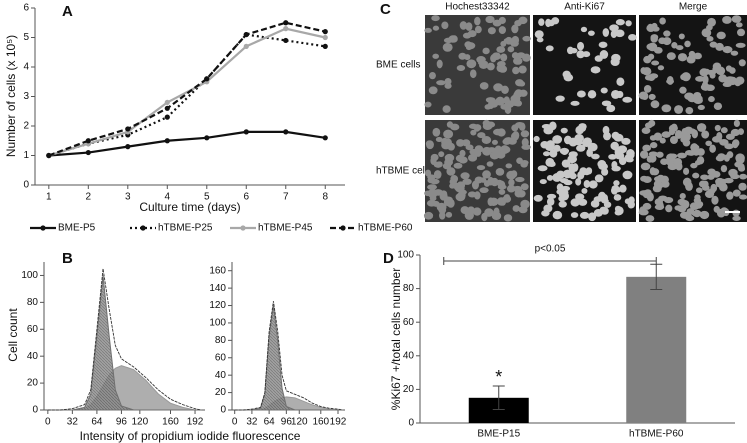  I want to click on y-tick-label: 60, so click(33, 329).